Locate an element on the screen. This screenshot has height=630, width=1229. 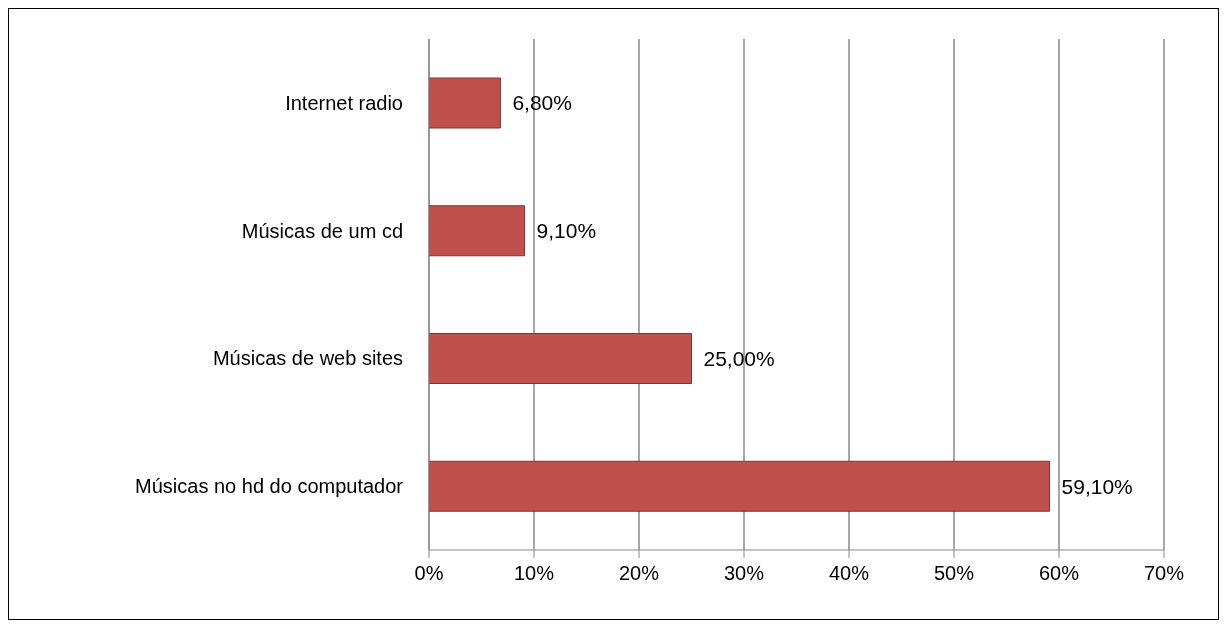
y-tick-label: Músicas de um cd is located at coordinates (322, 230).